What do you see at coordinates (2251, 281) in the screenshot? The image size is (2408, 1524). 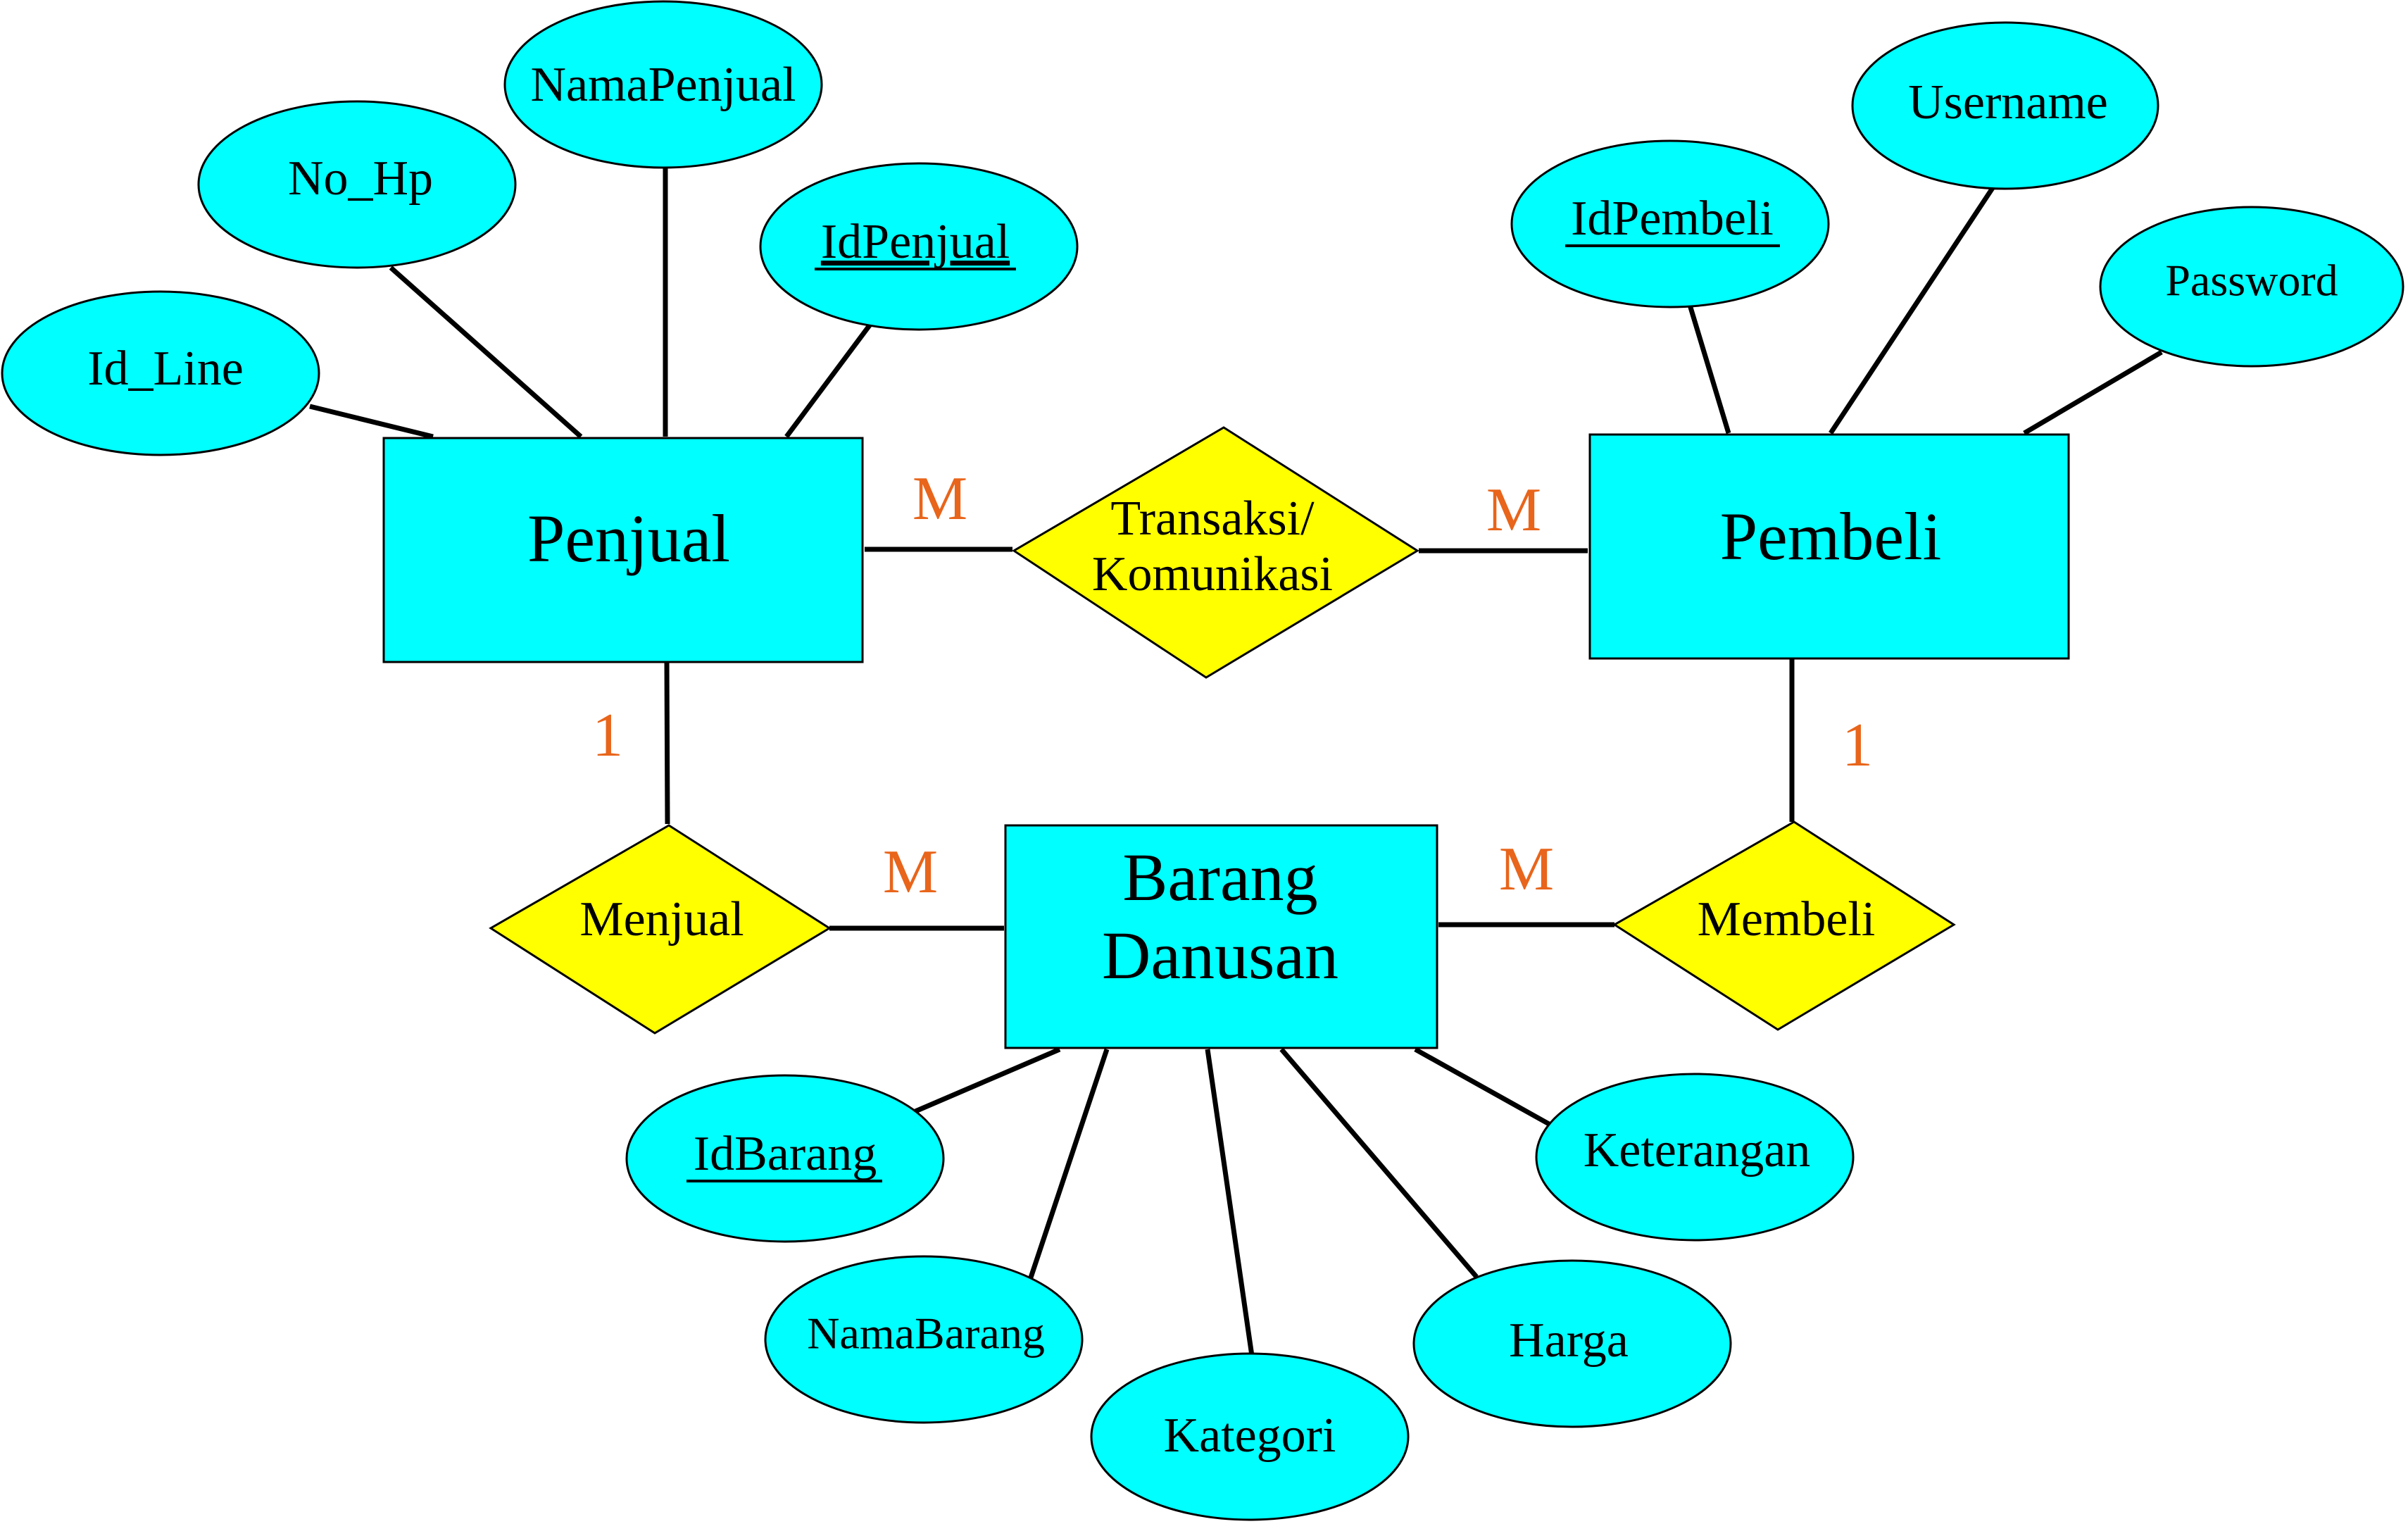 I see `attribute-password-label: Password` at bounding box center [2251, 281].